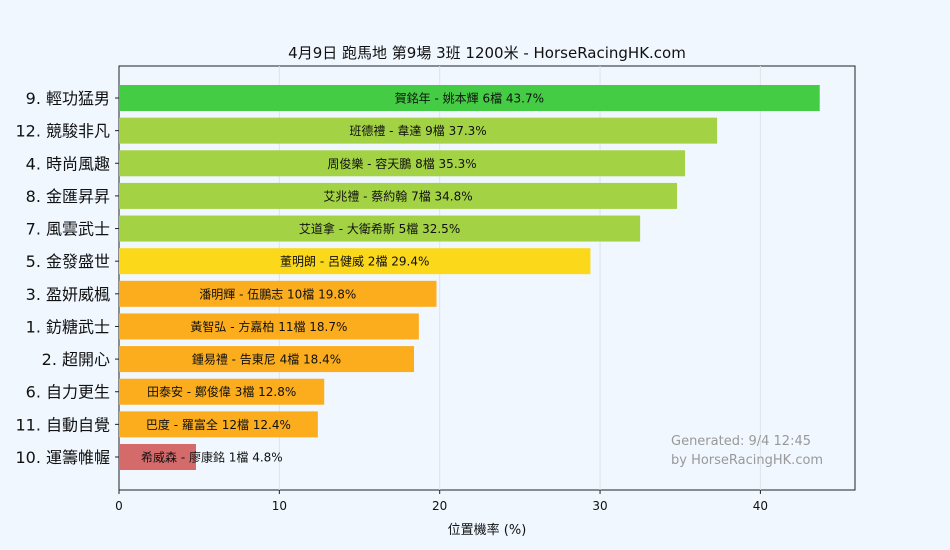 The width and height of the screenshot is (950, 550). I want to click on x-axis-ticks: 0 10 20 30 40, so click(441, 501).